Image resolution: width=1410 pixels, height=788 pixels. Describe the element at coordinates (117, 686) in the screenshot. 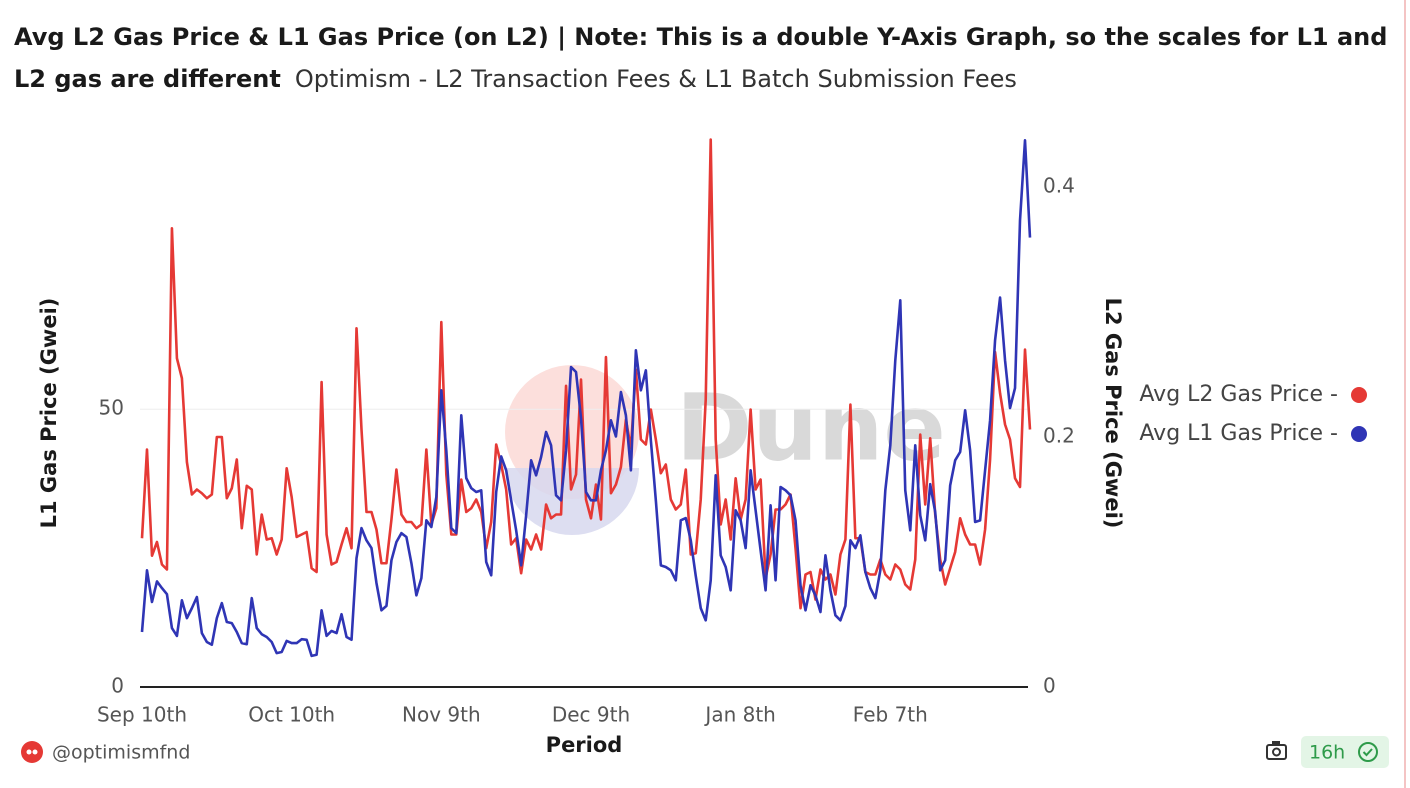

I see `y-tick-label: 0` at that location.